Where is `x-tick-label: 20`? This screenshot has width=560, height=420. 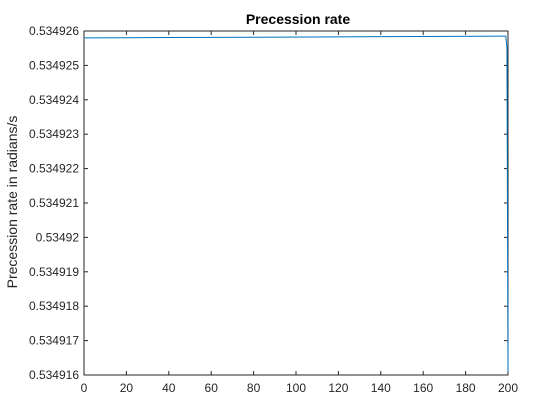
x-tick-label: 20 is located at coordinates (127, 388).